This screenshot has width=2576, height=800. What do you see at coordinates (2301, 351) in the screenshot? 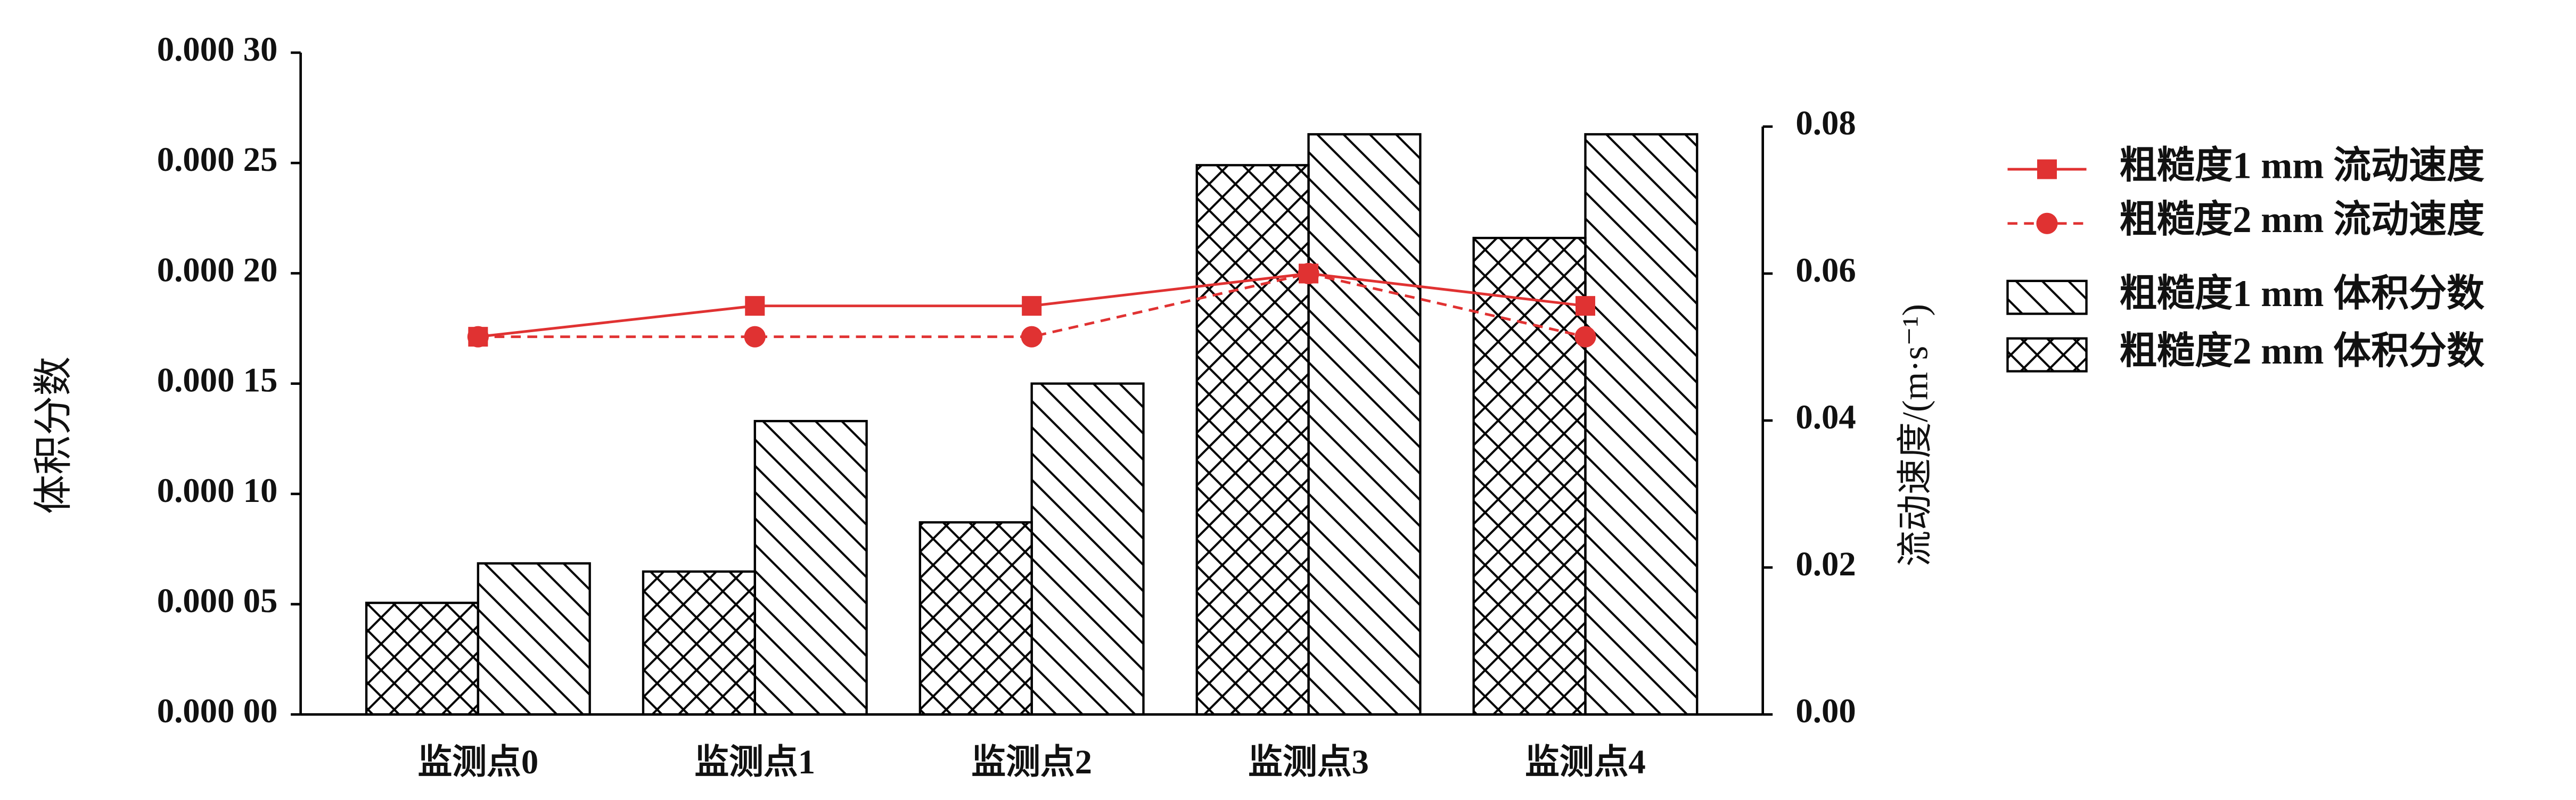
I see `legend-label: 粗糙度2 mm 体积分数` at bounding box center [2301, 351].